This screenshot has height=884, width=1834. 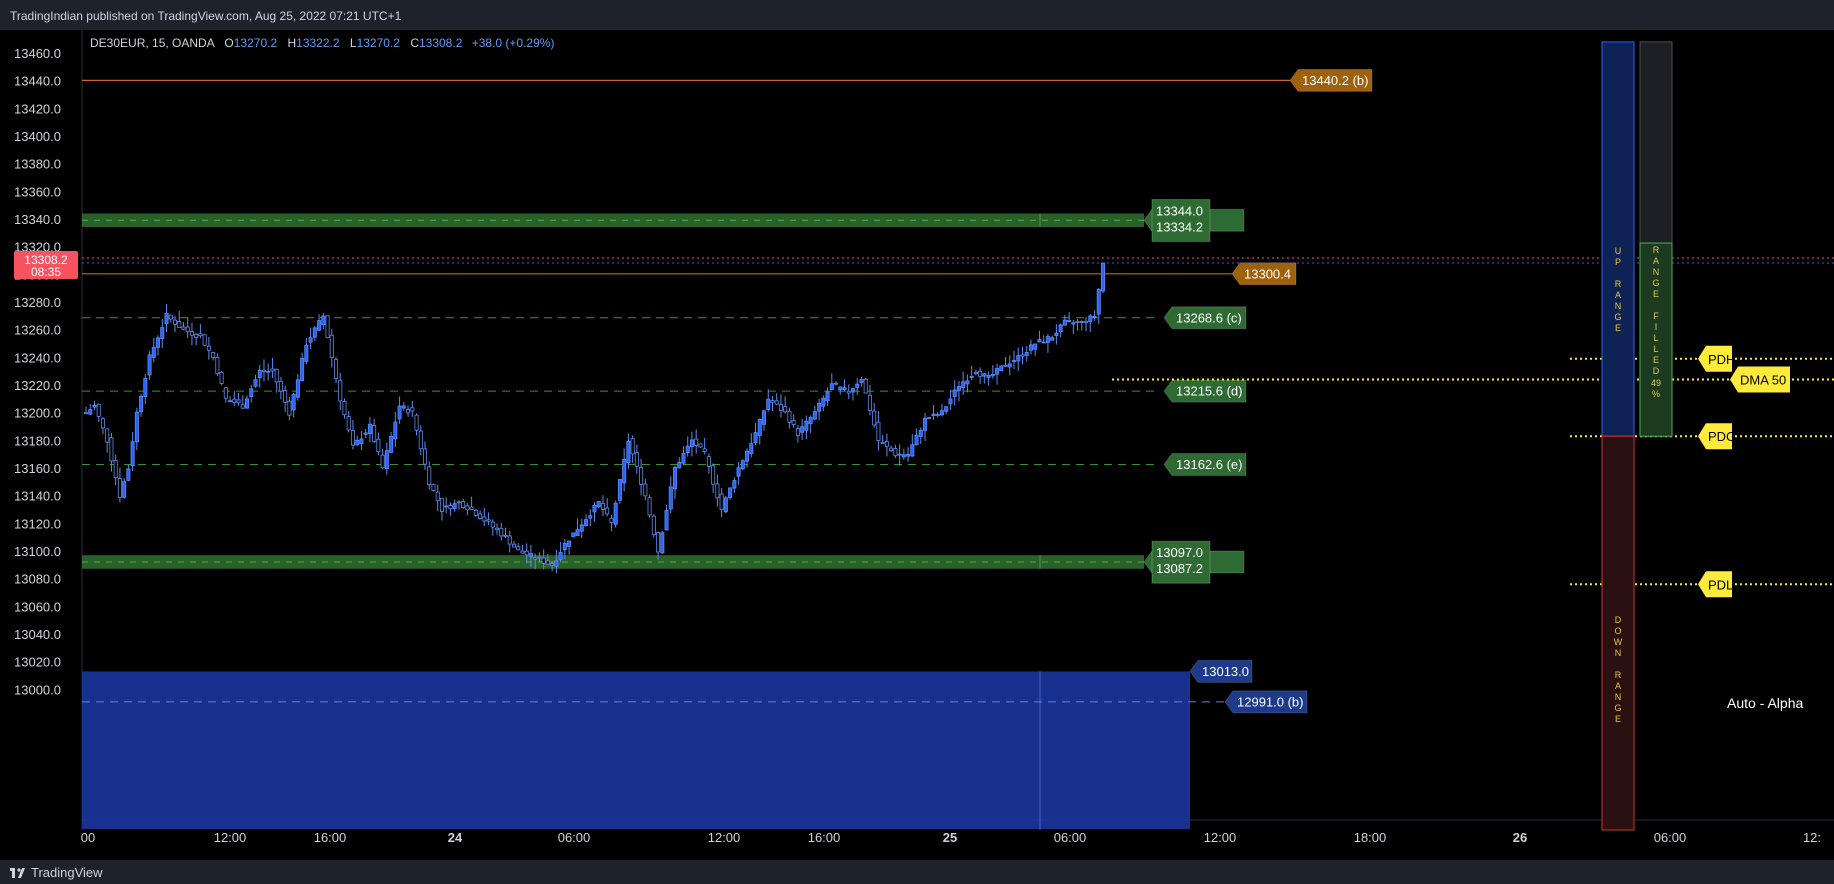 I want to click on tradingview-logo: TradingView, so click(x=56, y=872).